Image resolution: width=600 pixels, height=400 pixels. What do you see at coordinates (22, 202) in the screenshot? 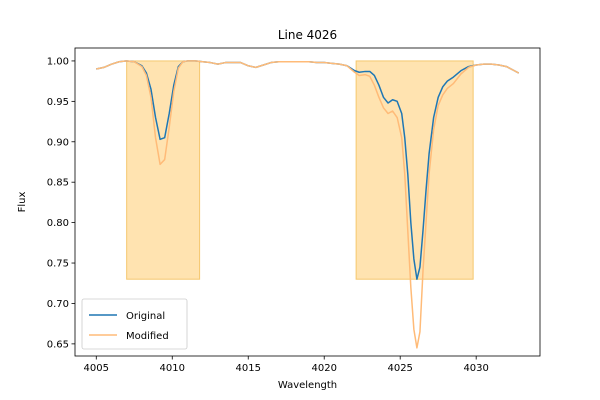
I see `y-axis-label: Flux` at bounding box center [22, 202].